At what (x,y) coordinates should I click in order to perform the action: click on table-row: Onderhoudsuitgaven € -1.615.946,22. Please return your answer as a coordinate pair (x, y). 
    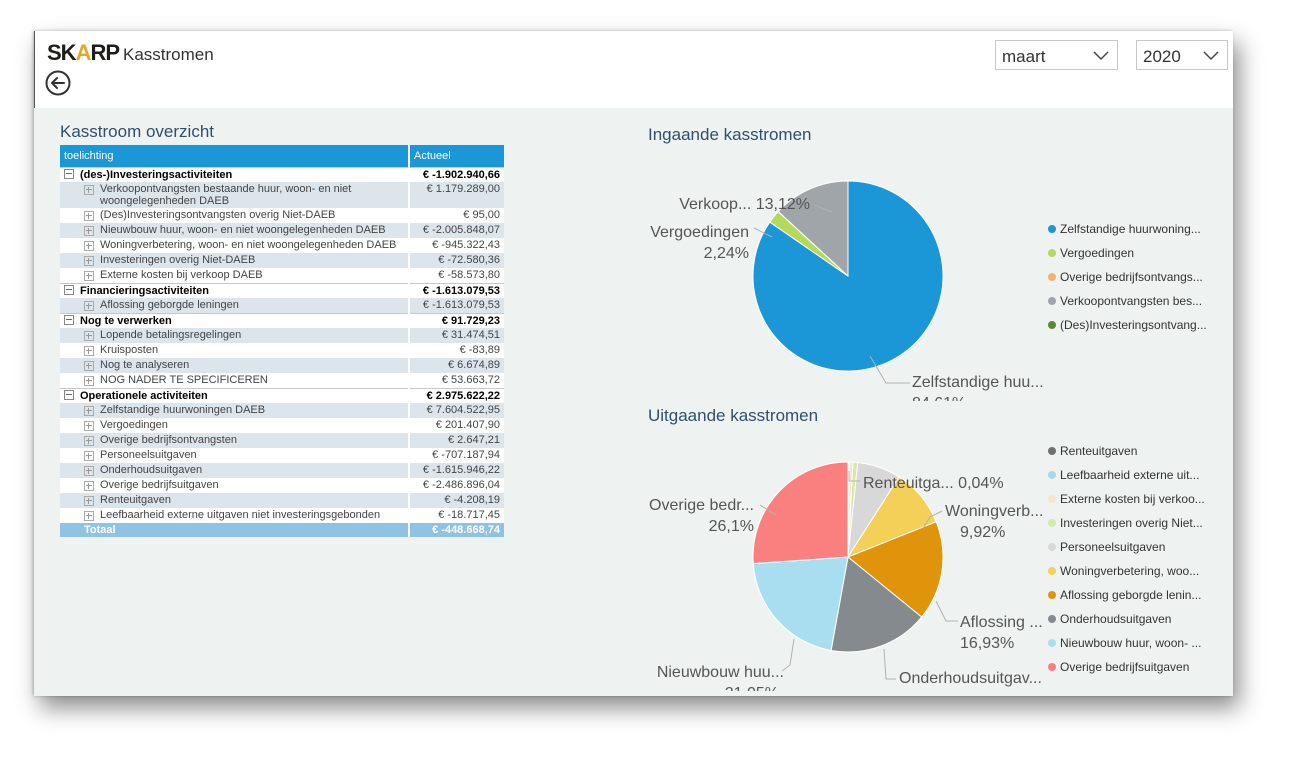
    Looking at the image, I should click on (282, 470).